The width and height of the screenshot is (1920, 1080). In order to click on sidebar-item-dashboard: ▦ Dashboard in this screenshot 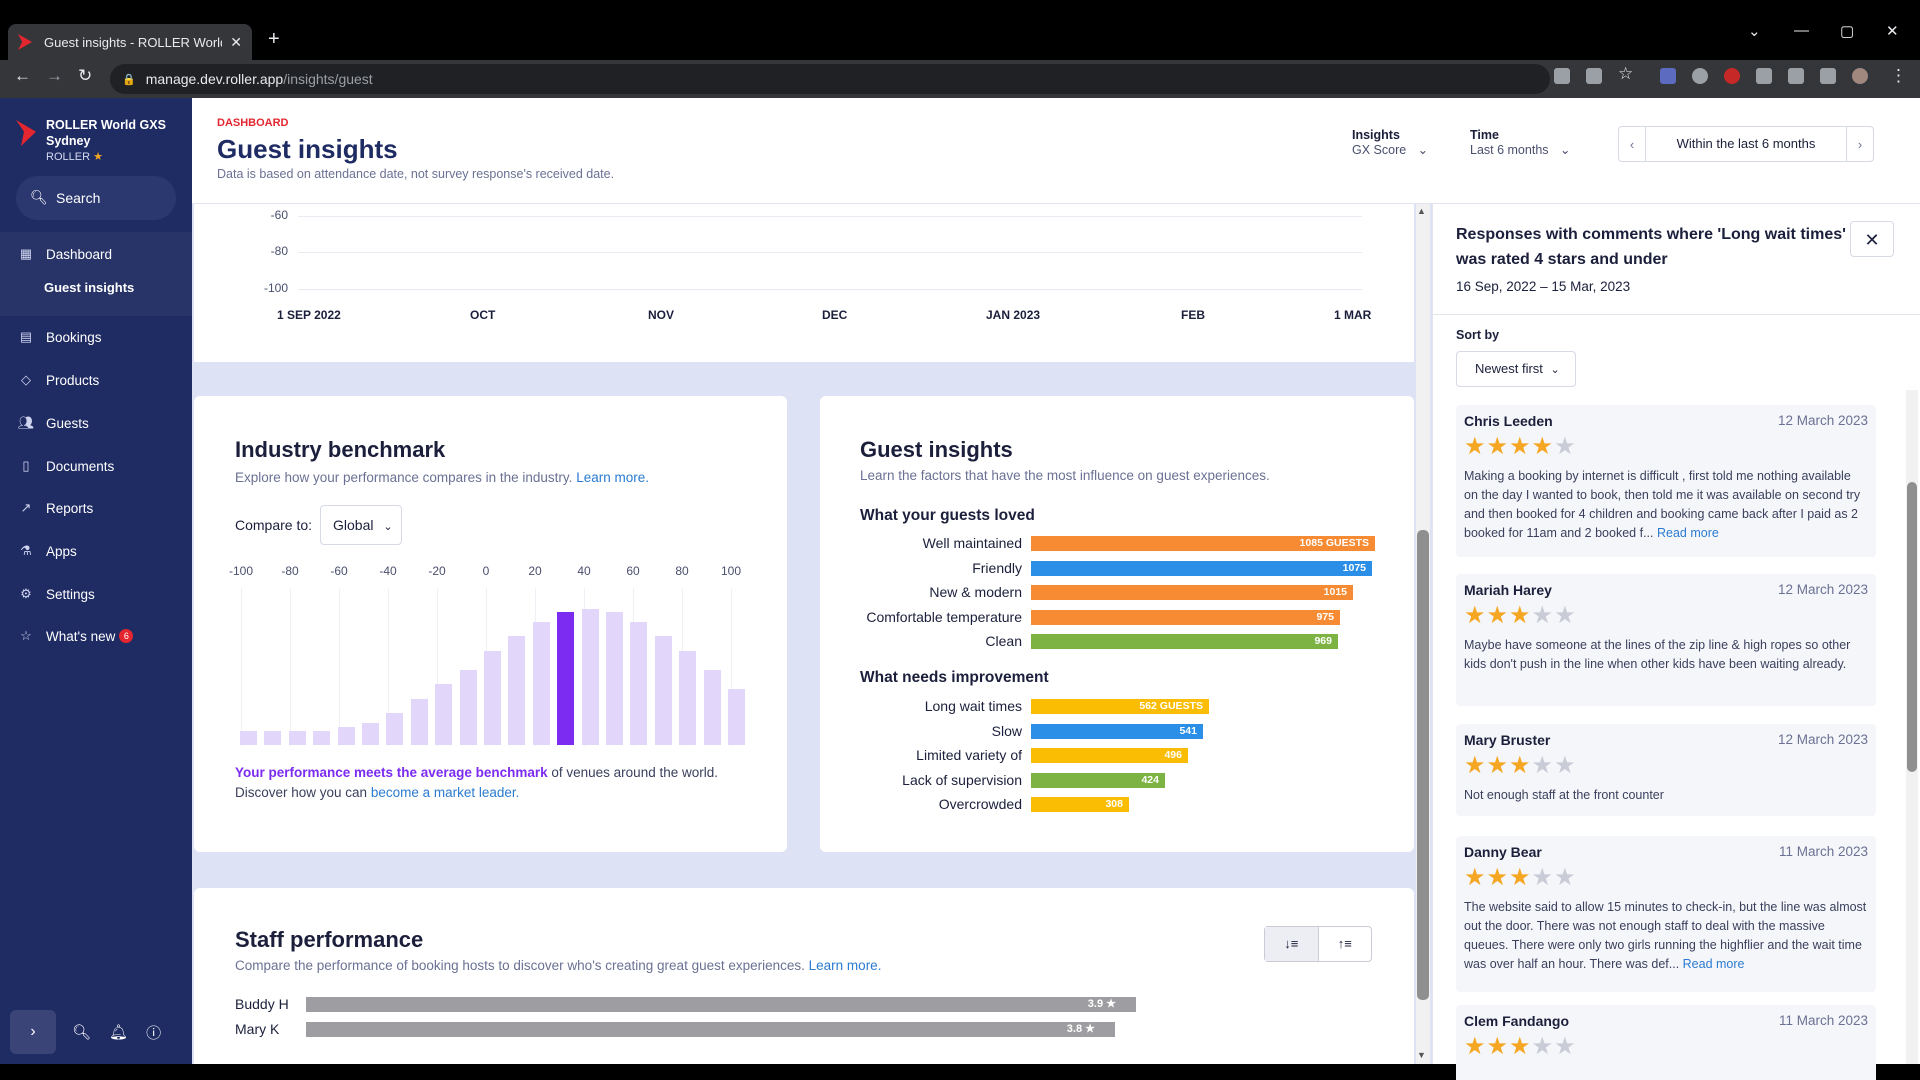, I will do `click(66, 254)`.